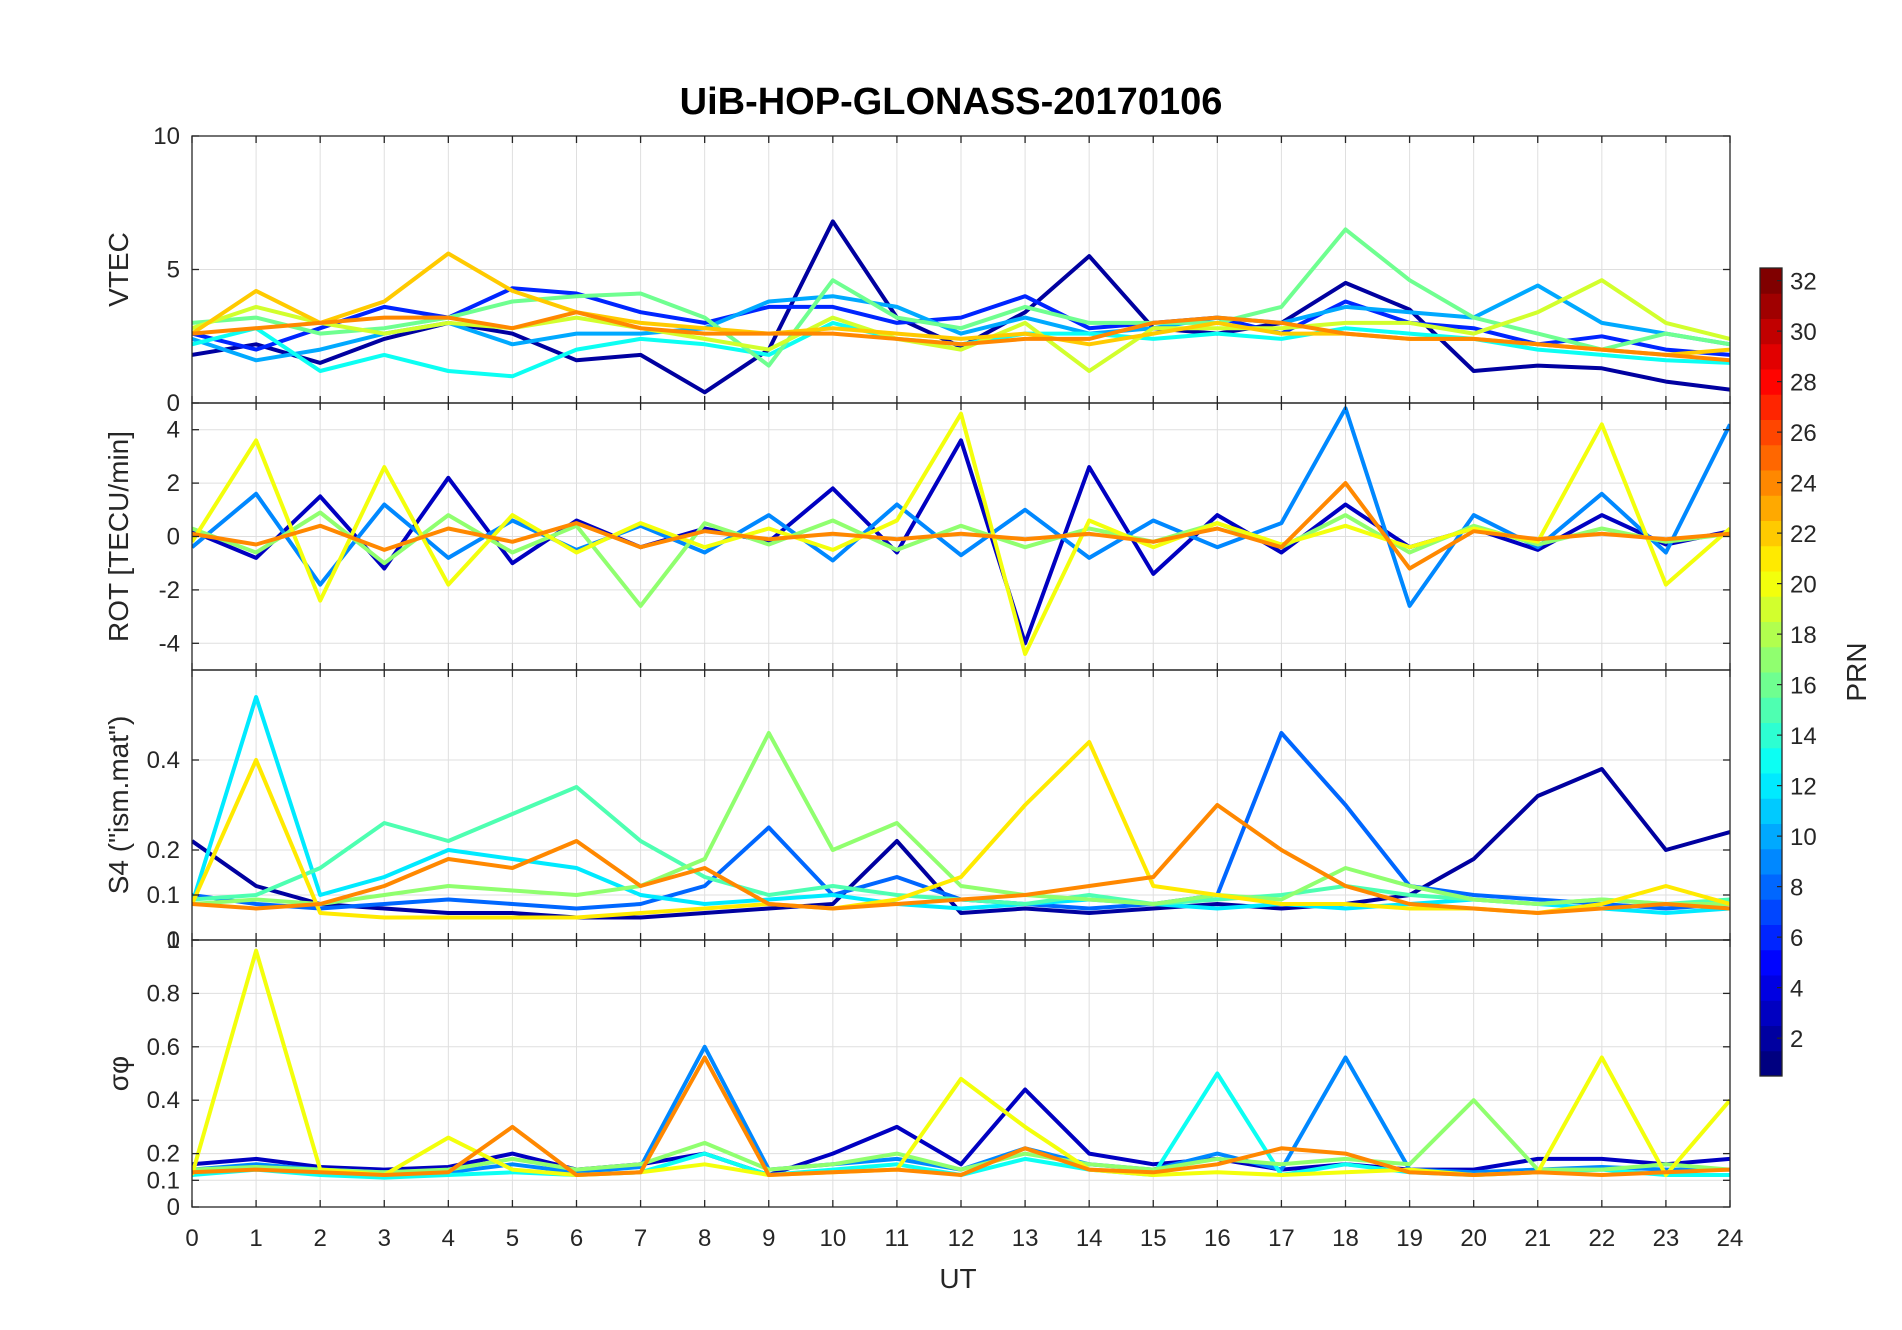 Image resolution: width=1902 pixels, height=1330 pixels. Describe the element at coordinates (512, 1238) in the screenshot. I see `x-tick-label: 5` at that location.